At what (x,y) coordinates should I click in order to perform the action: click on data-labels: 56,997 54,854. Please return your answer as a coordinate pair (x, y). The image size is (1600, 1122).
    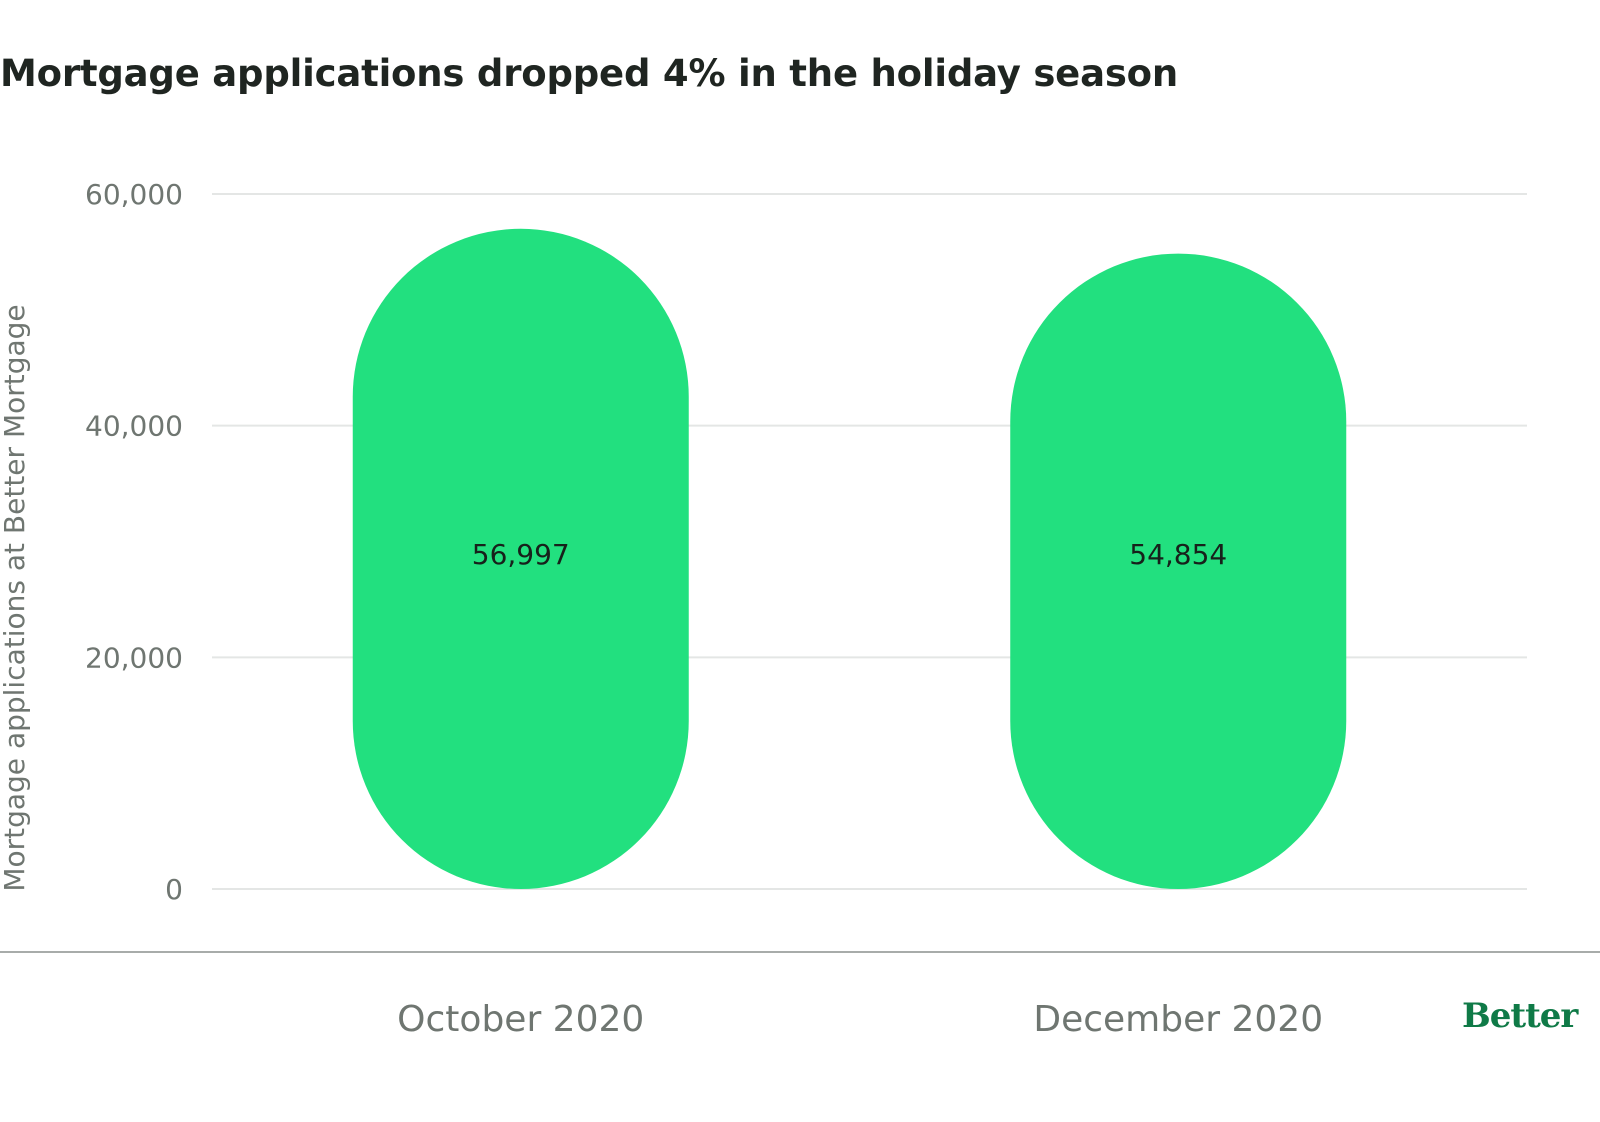
    Looking at the image, I should click on (849, 554).